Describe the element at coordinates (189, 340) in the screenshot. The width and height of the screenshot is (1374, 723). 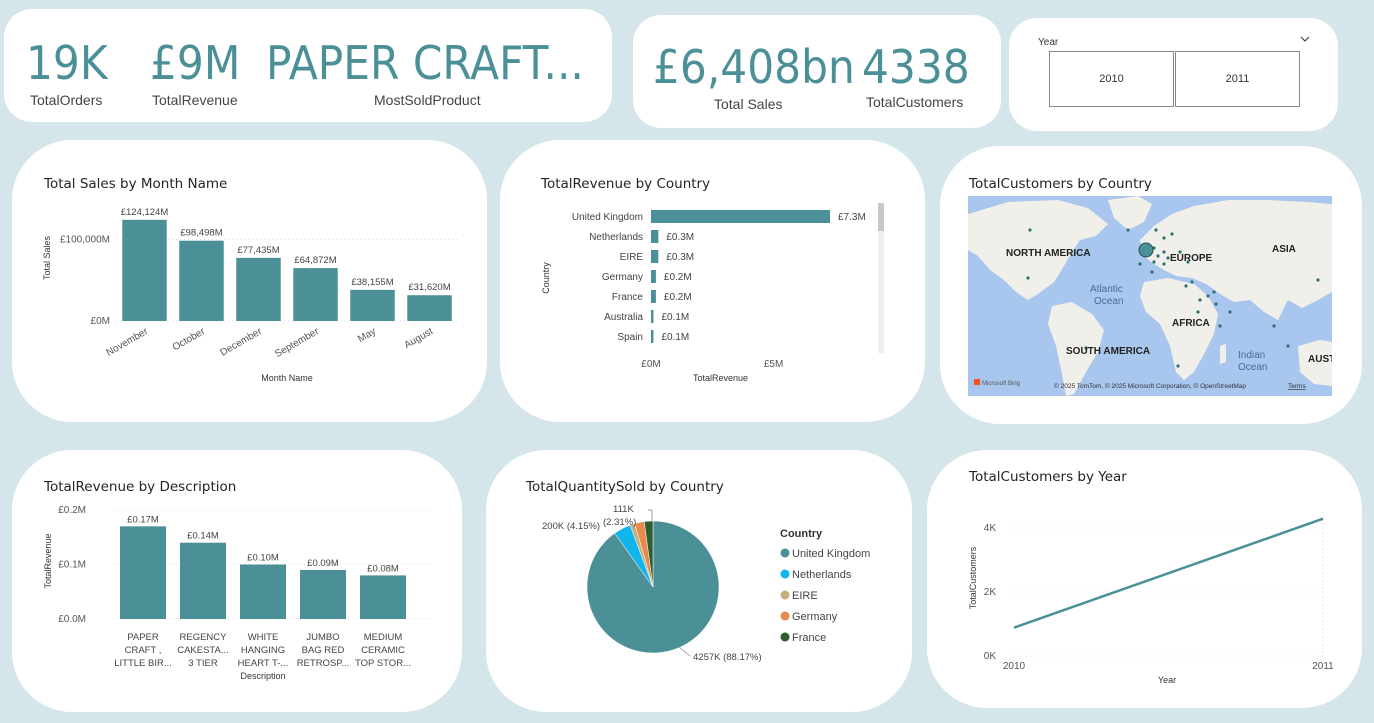
I see `x-tick-label: October` at that location.